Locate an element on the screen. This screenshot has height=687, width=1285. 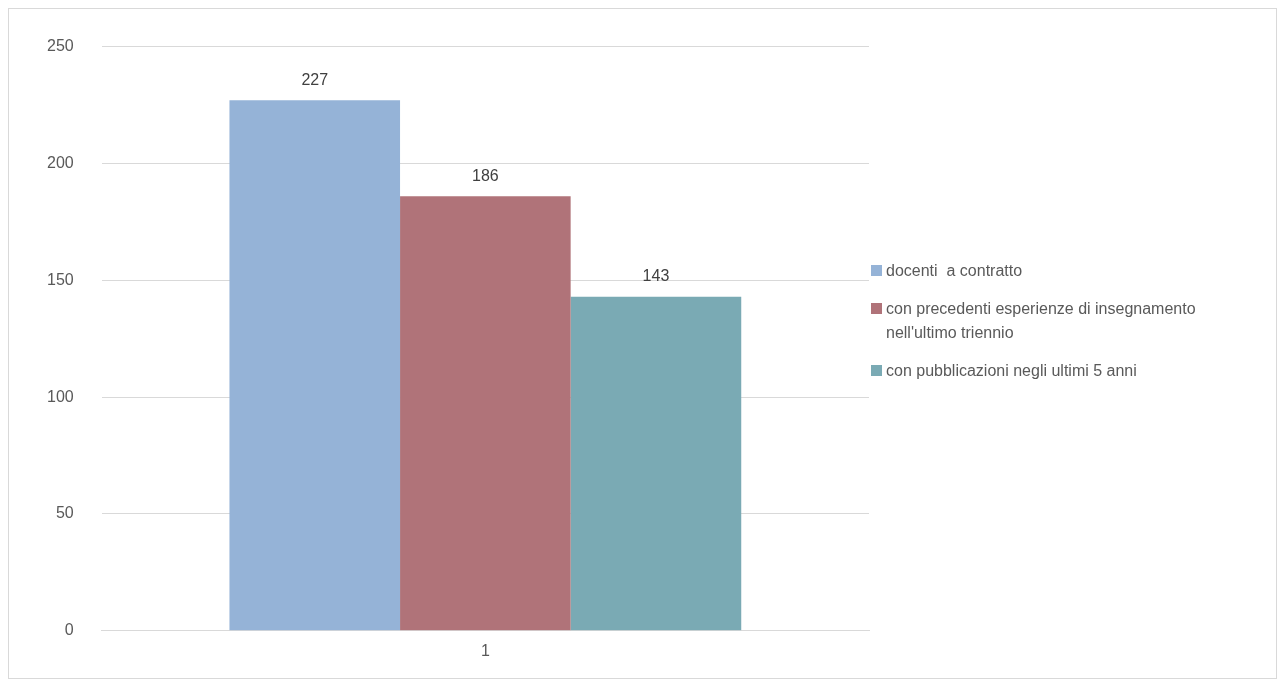
data-label: 143 is located at coordinates (656, 276).